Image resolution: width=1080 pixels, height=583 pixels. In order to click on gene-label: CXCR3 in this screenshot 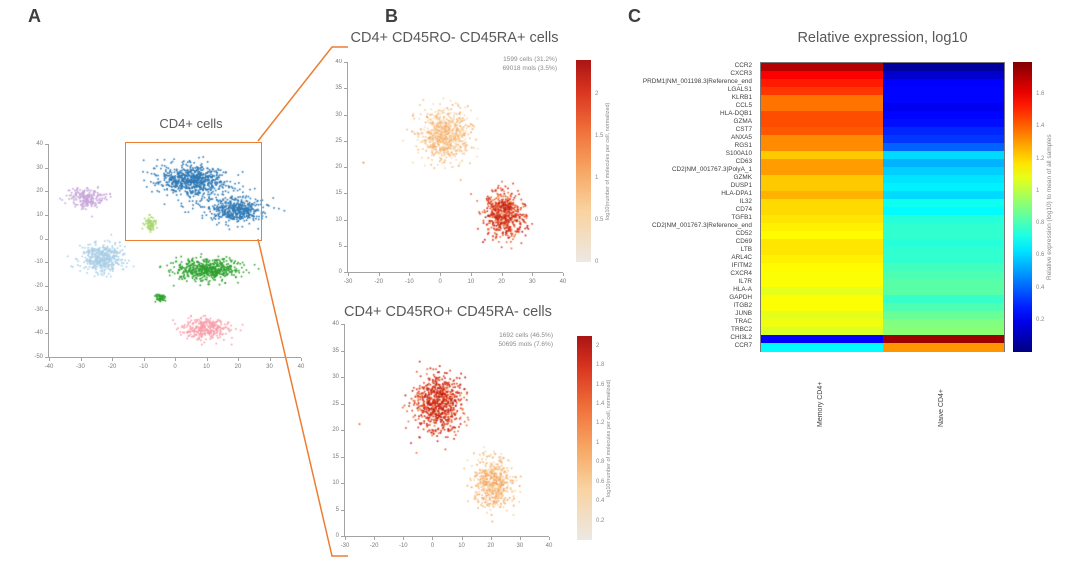, I will do `click(741, 74)`.